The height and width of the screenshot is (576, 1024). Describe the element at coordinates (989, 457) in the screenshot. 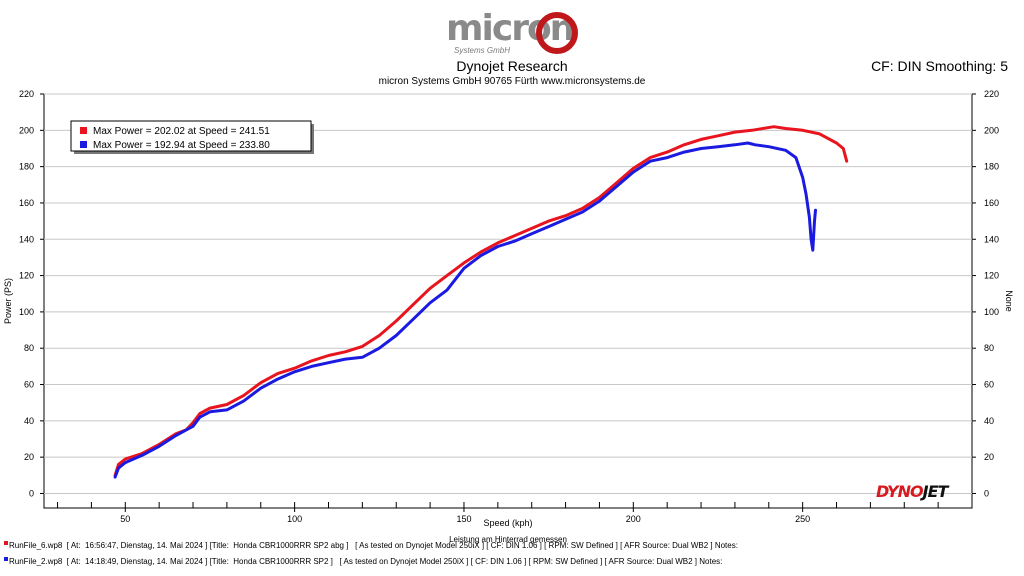

I see `y-tick-label-right: 20` at that location.